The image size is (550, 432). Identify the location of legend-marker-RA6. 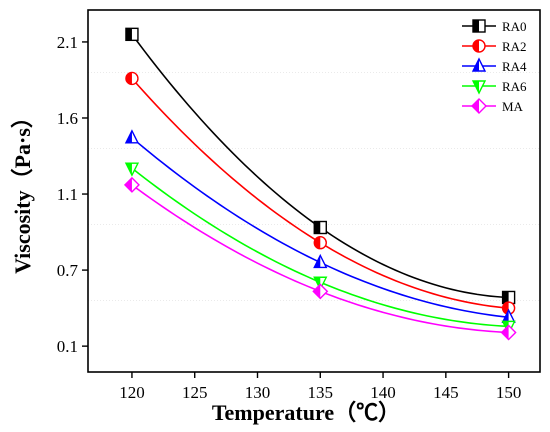
(479, 87).